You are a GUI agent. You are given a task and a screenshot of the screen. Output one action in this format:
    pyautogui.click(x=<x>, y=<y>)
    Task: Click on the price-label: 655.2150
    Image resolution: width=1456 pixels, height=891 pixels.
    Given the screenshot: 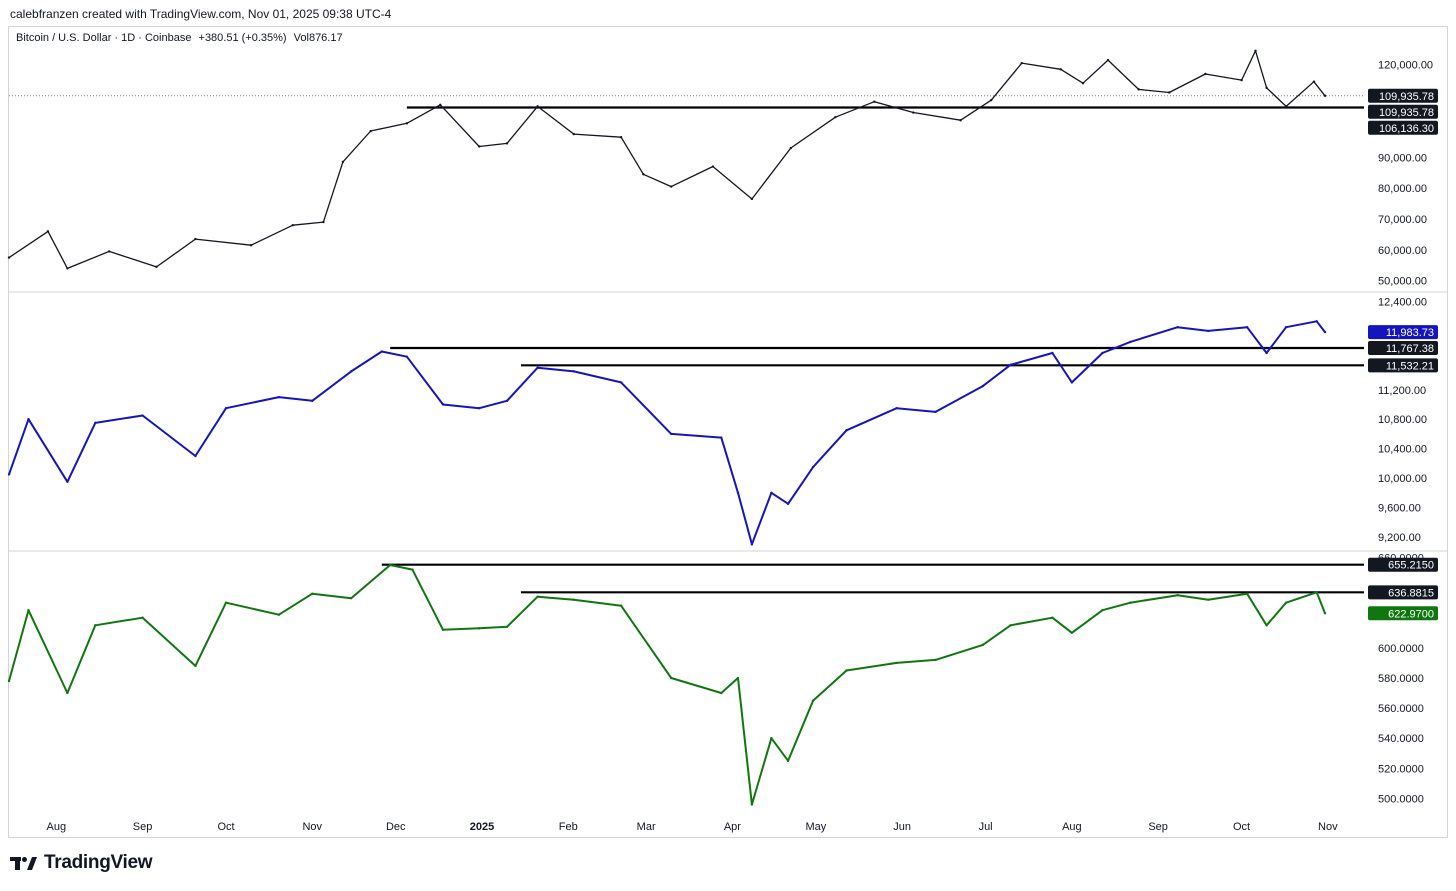 What is the action you would take?
    pyautogui.click(x=1411, y=566)
    